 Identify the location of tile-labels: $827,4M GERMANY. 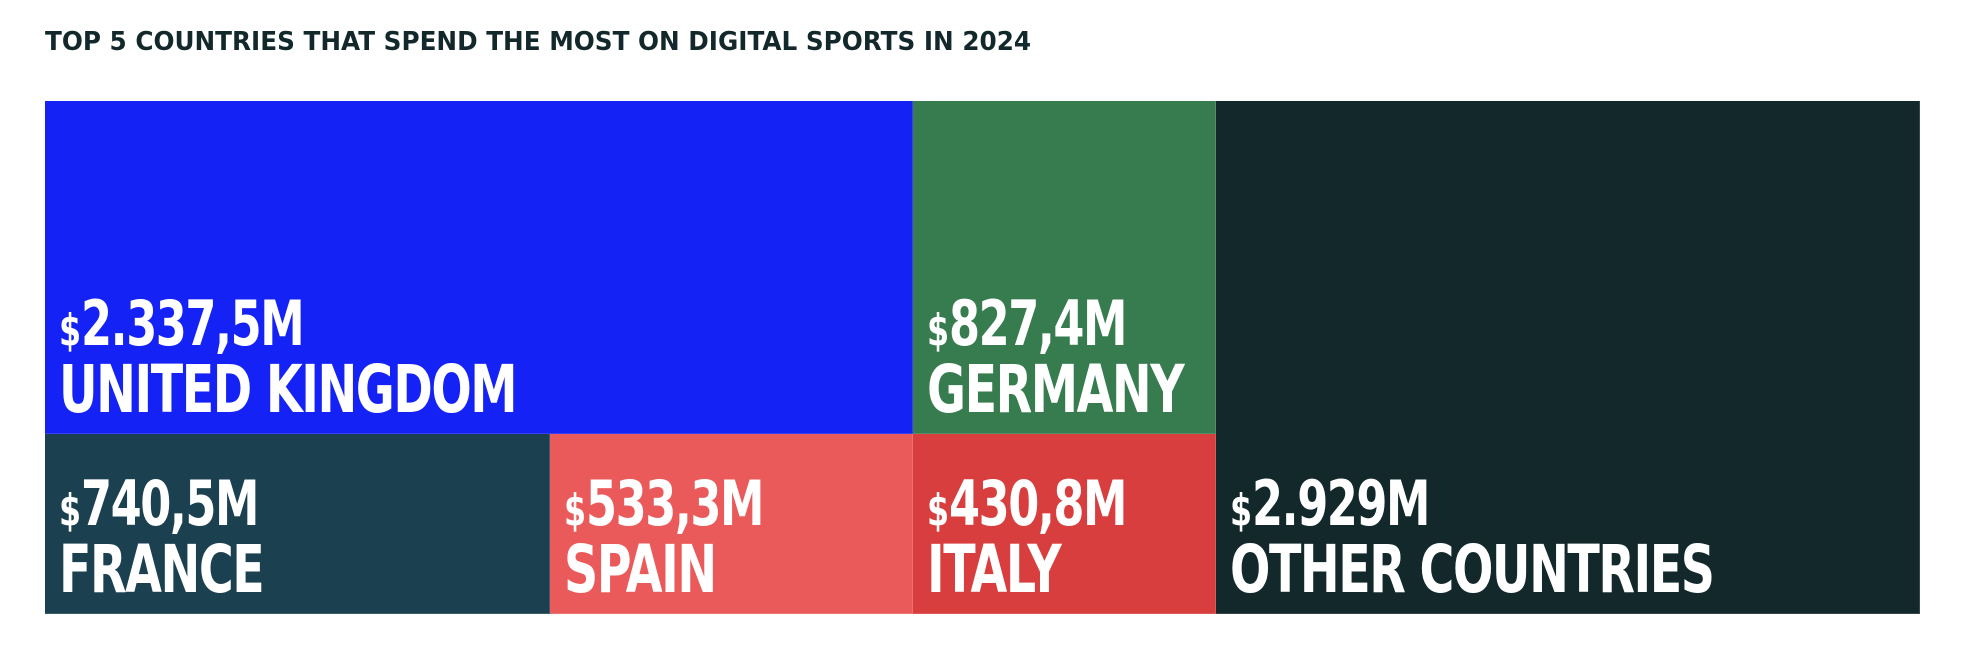
(1056, 361).